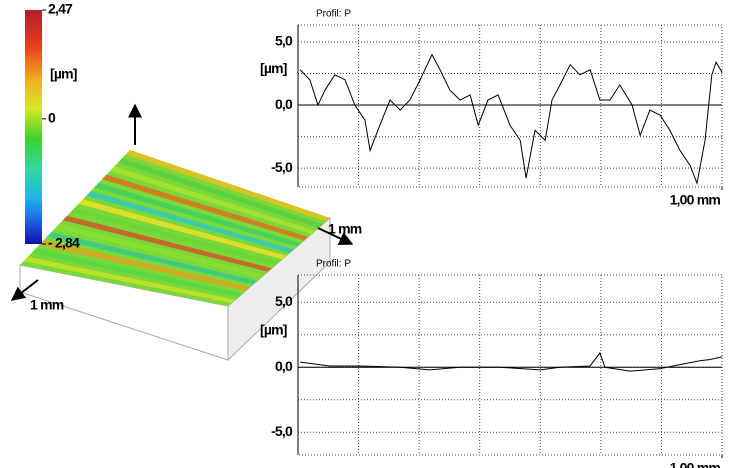 This screenshot has height=468, width=737. Describe the element at coordinates (64, 243) in the screenshot. I see `colorbar-tick-label: - 2,84` at that location.